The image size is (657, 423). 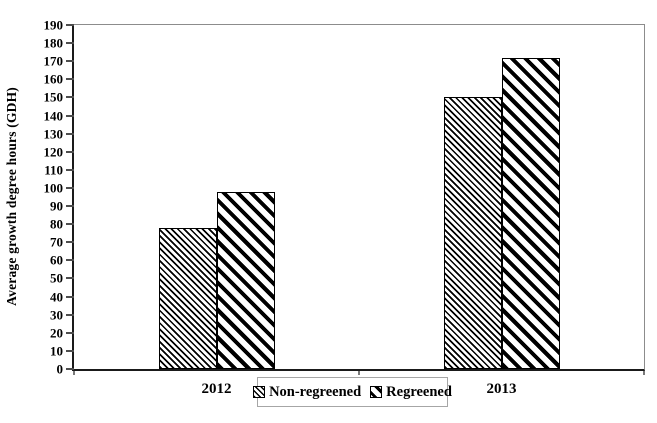 I want to click on y-axis-tick-label: 180, so click(x=53, y=43).